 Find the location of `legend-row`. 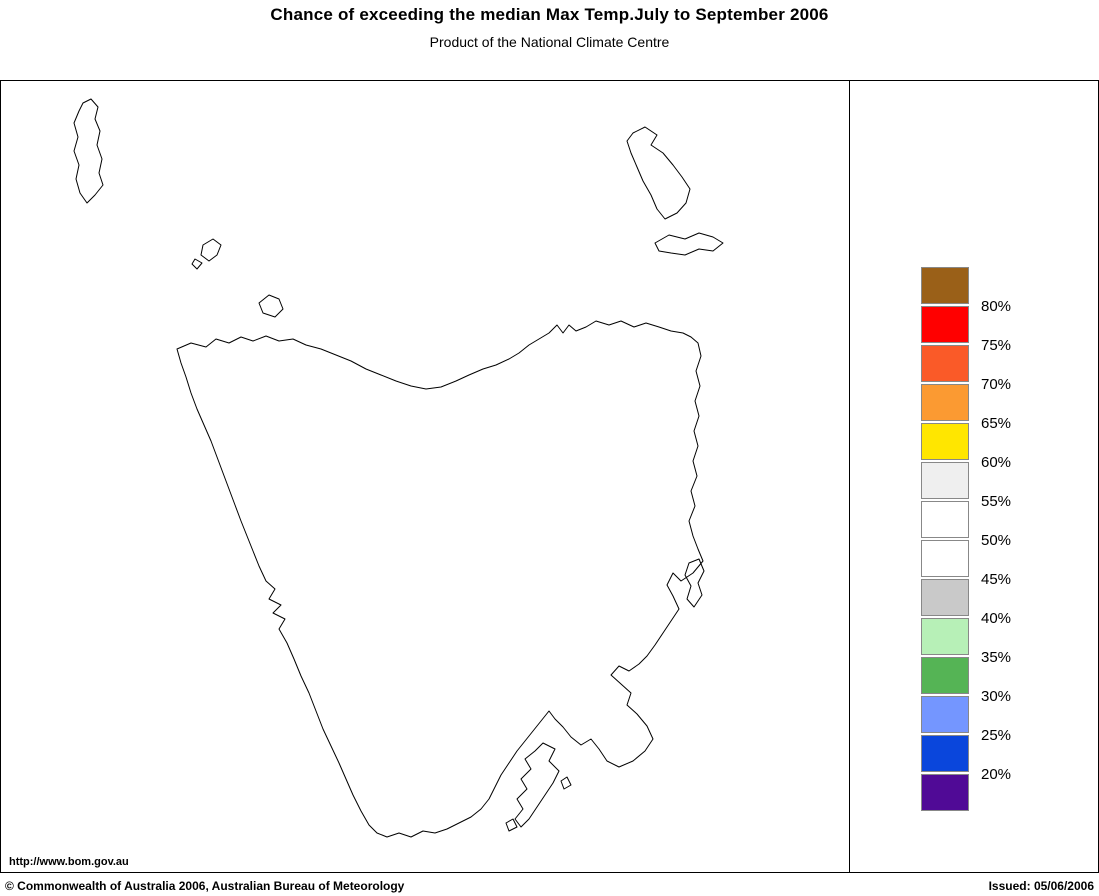

legend-row is located at coordinates (945, 793).